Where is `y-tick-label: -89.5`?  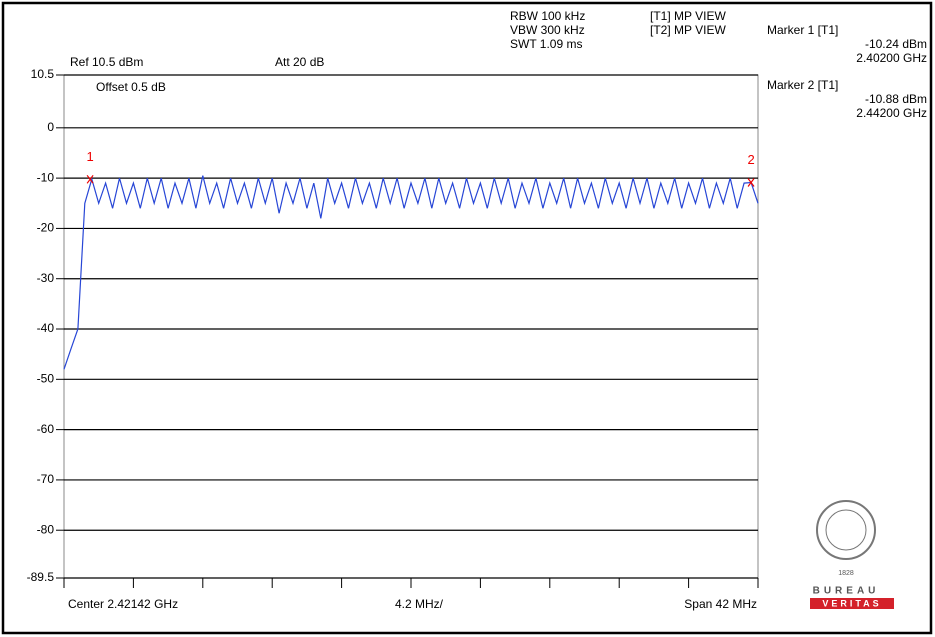
y-tick-label: -89.5 is located at coordinates (41, 577).